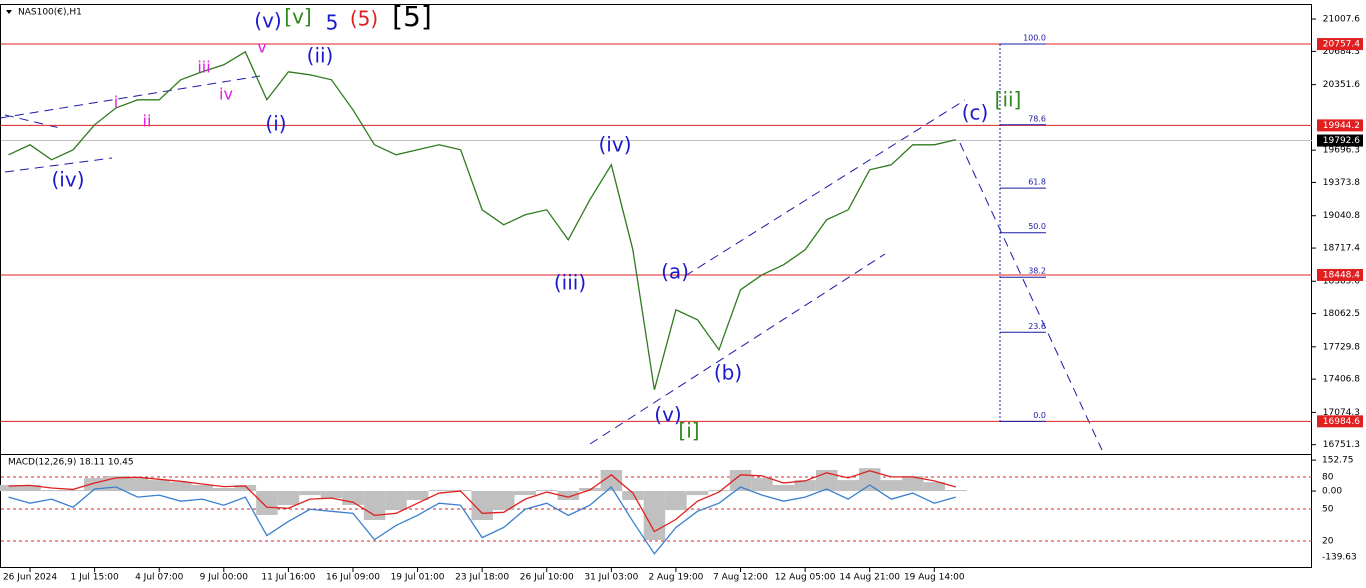  I want to click on x-tick-label: 23 Jul 18:00, so click(482, 578).